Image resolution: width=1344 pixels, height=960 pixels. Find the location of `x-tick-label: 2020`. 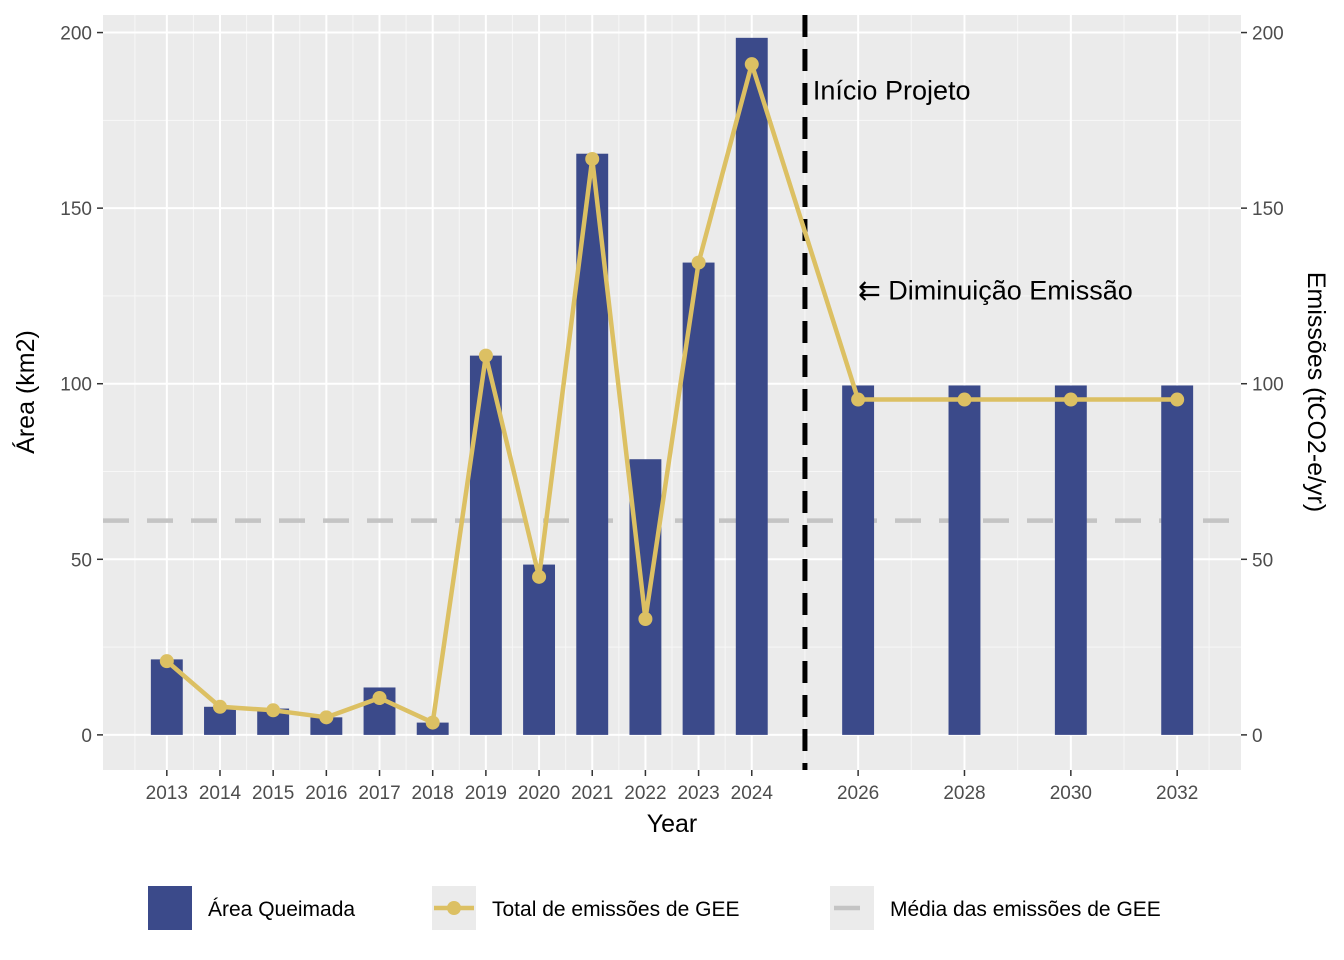

x-tick-label: 2020 is located at coordinates (539, 793).